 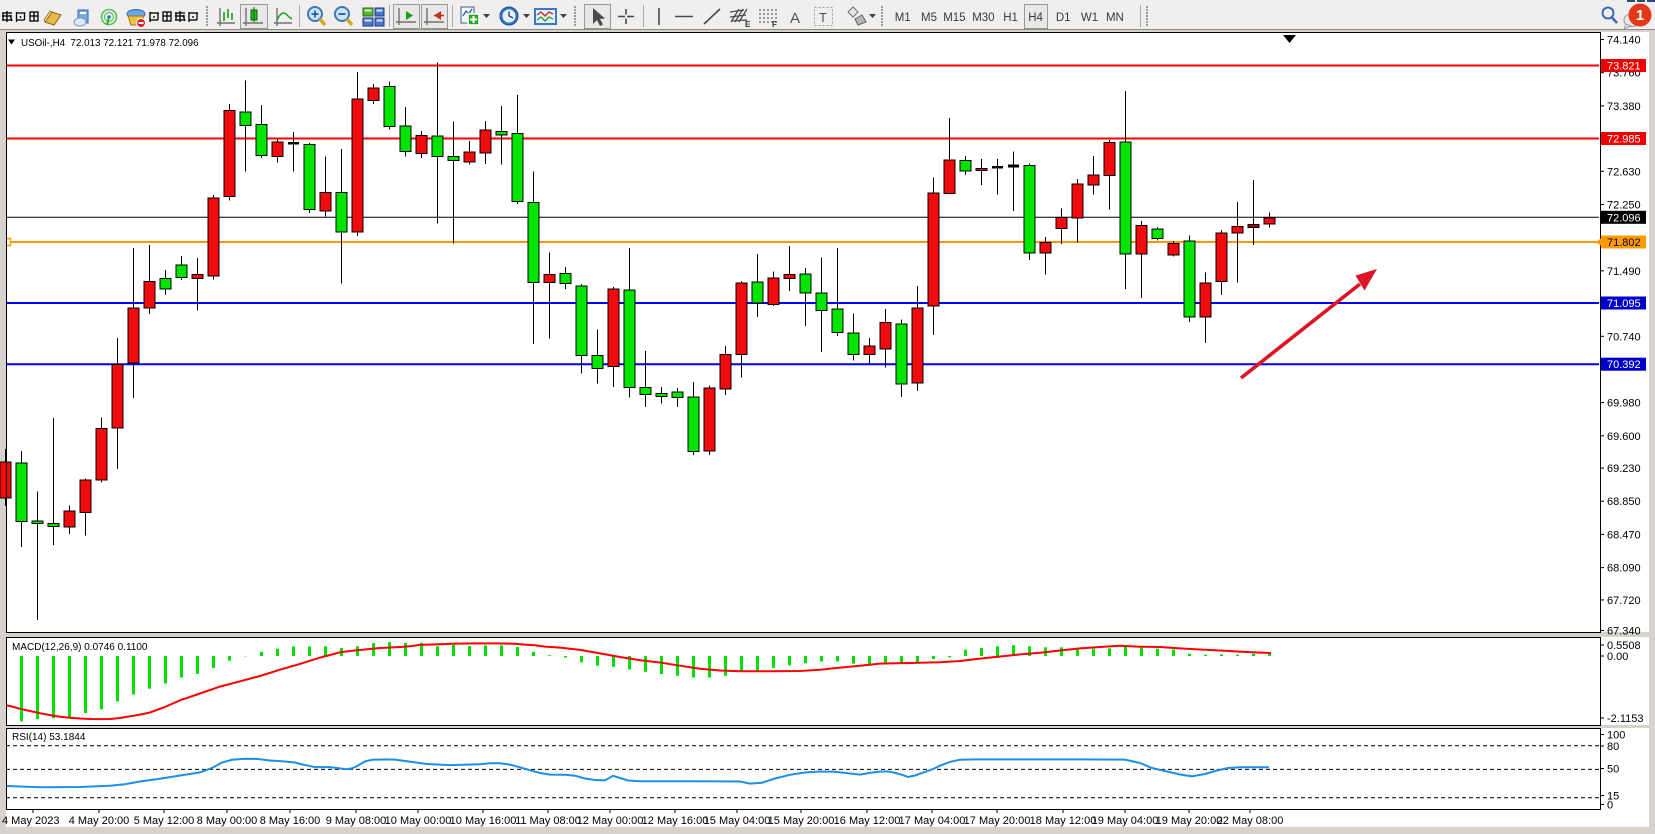 What do you see at coordinates (1613, 797) in the screenshot?
I see `svg-text: 15` at bounding box center [1613, 797].